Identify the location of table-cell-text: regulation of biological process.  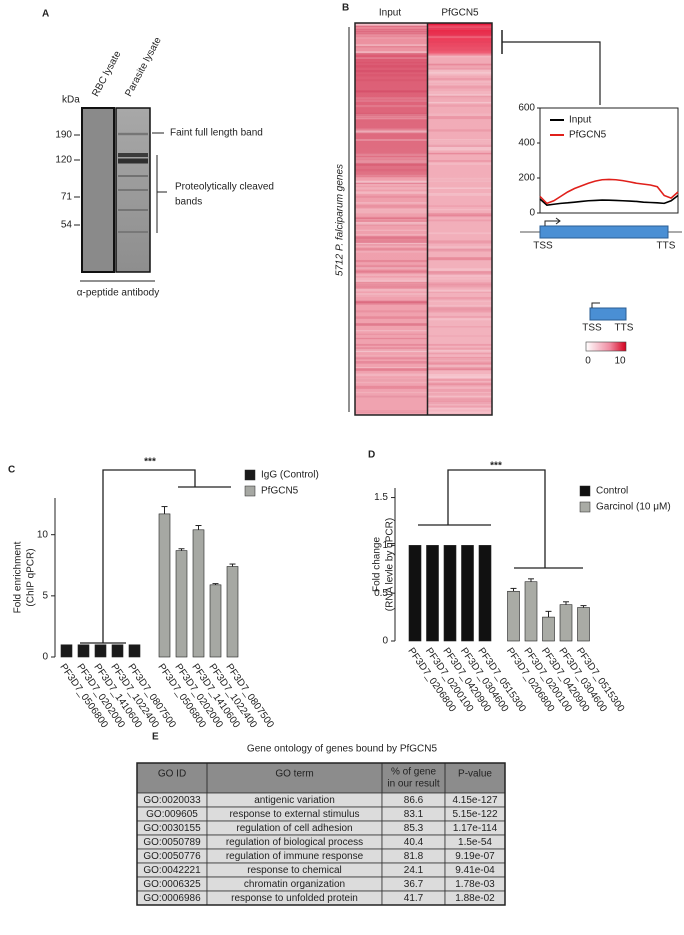
(294, 842).